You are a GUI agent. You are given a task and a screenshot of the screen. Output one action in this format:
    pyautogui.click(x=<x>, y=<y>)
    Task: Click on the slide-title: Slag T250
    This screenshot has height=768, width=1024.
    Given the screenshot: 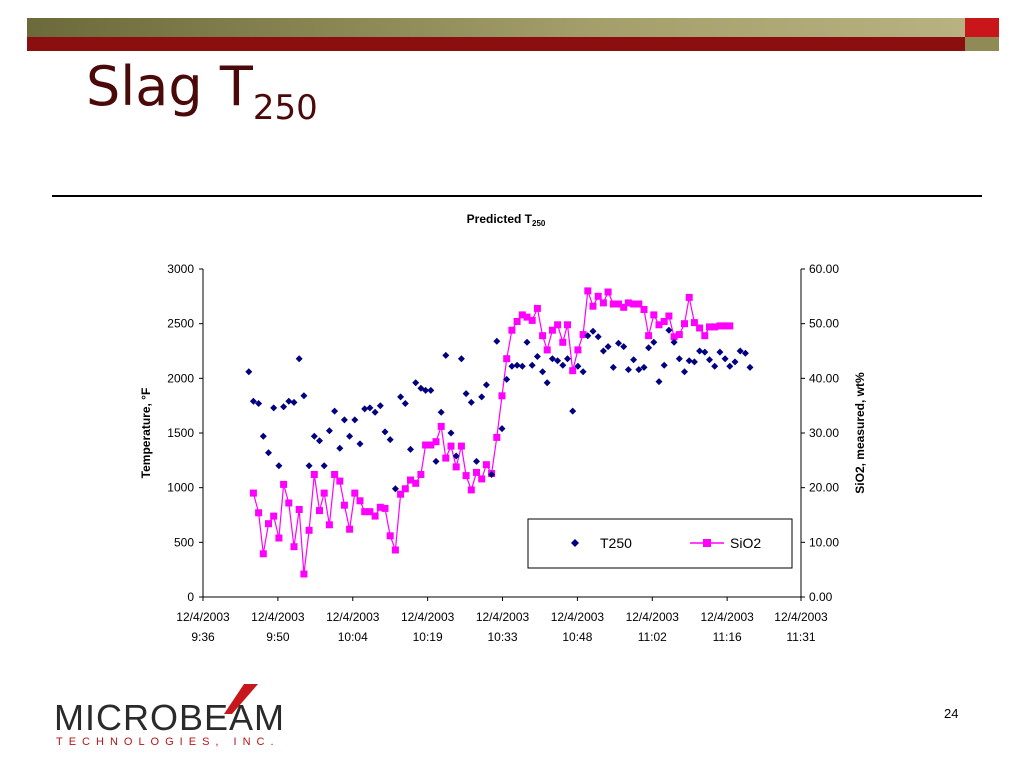 What is the action you would take?
    pyautogui.click(x=202, y=93)
    